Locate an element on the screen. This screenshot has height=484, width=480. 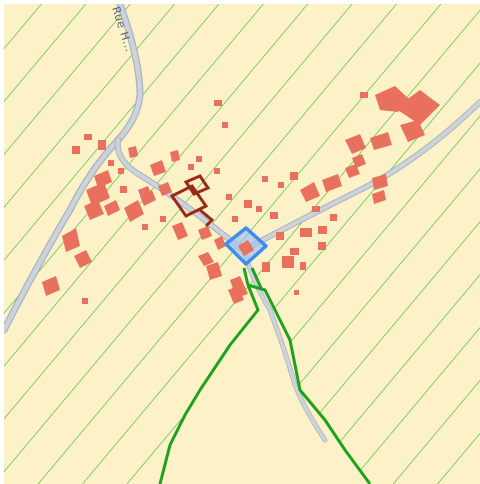
zone-boundary-neck is located at coordinates (253, 279).